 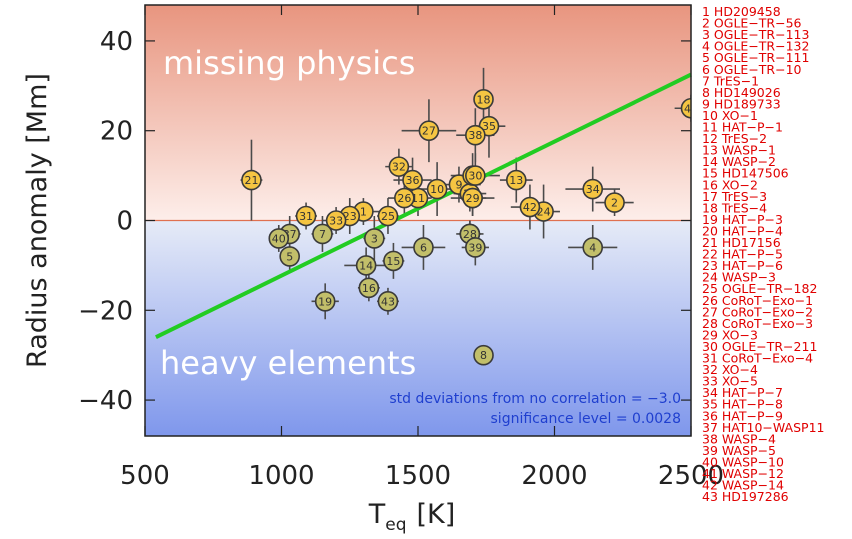 What do you see at coordinates (145, 476) in the screenshot?
I see `x-tick-label: 500` at bounding box center [145, 476].